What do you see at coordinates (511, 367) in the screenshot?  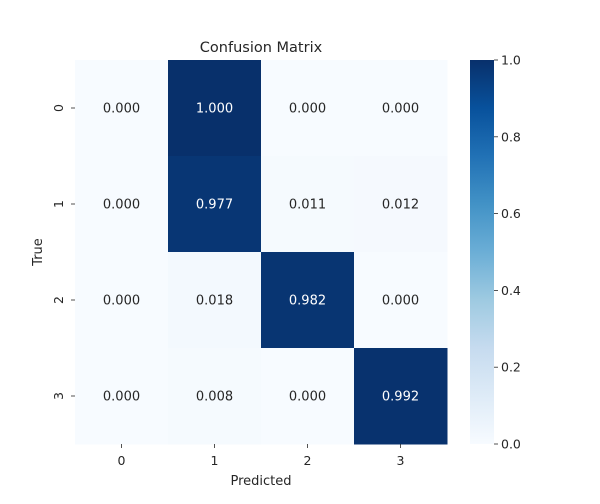 I see `colorbar-tick-label: 0.2` at bounding box center [511, 367].